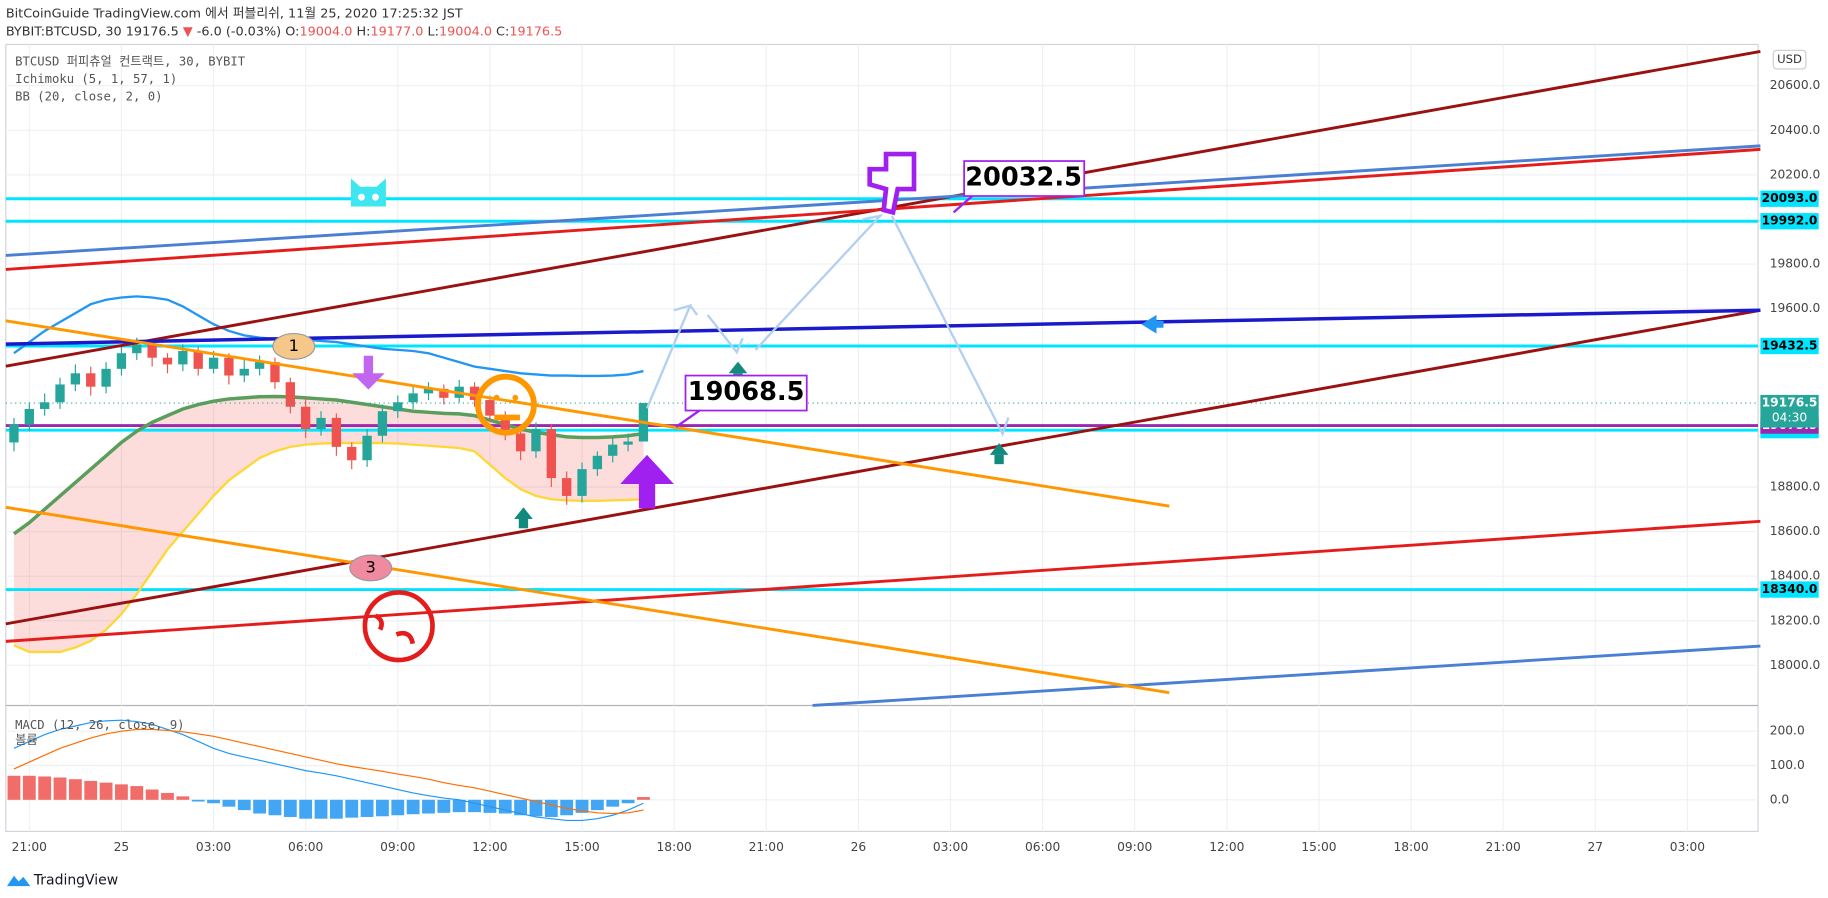 This screenshot has width=1828, height=898. What do you see at coordinates (1787, 731) in the screenshot?
I see `y-tick-label: 200.0` at bounding box center [1787, 731].